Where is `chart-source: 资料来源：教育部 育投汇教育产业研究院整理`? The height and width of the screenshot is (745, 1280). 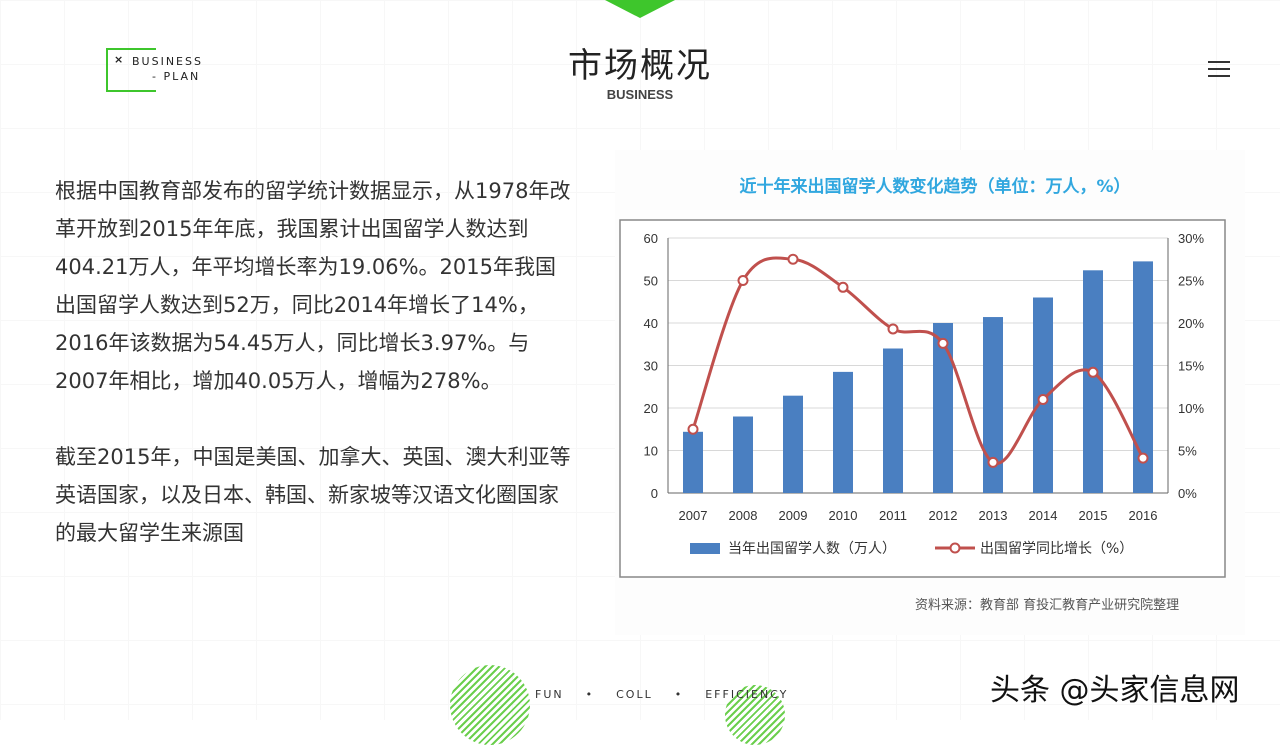 chart-source: 资料来源：教育部 育投汇教育产业研究院整理 is located at coordinates (1047, 605).